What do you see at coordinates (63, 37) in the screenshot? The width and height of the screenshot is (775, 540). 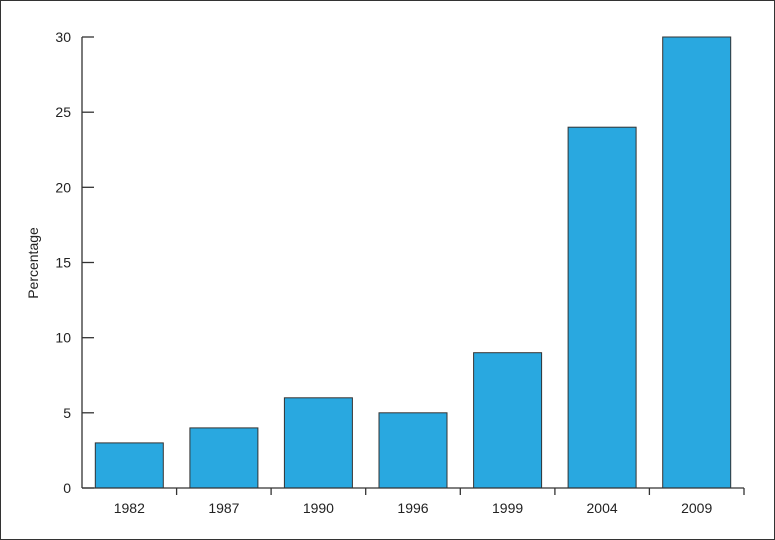 I see `y-tick-label: 30` at bounding box center [63, 37].